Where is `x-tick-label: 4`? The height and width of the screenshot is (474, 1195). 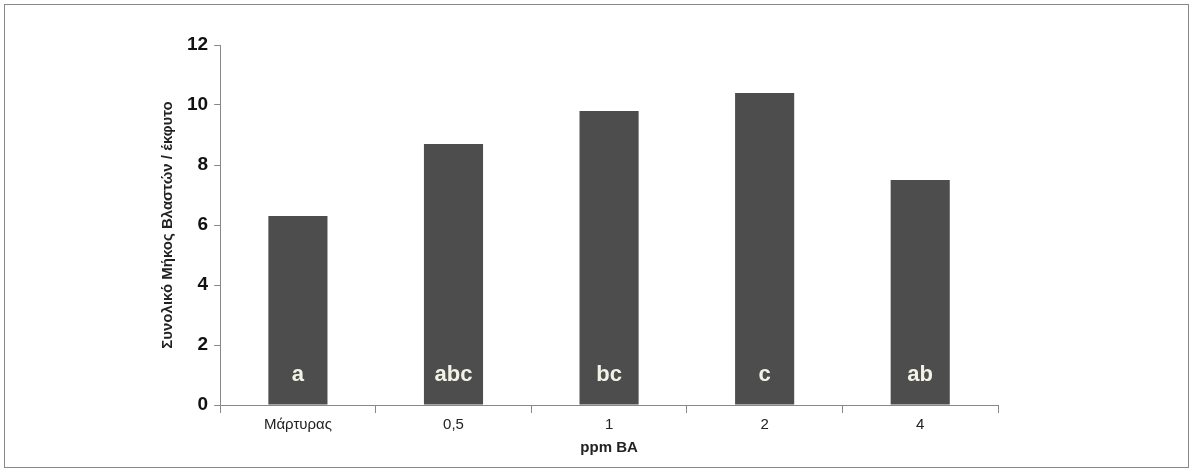
x-tick-label: 4 is located at coordinates (920, 424).